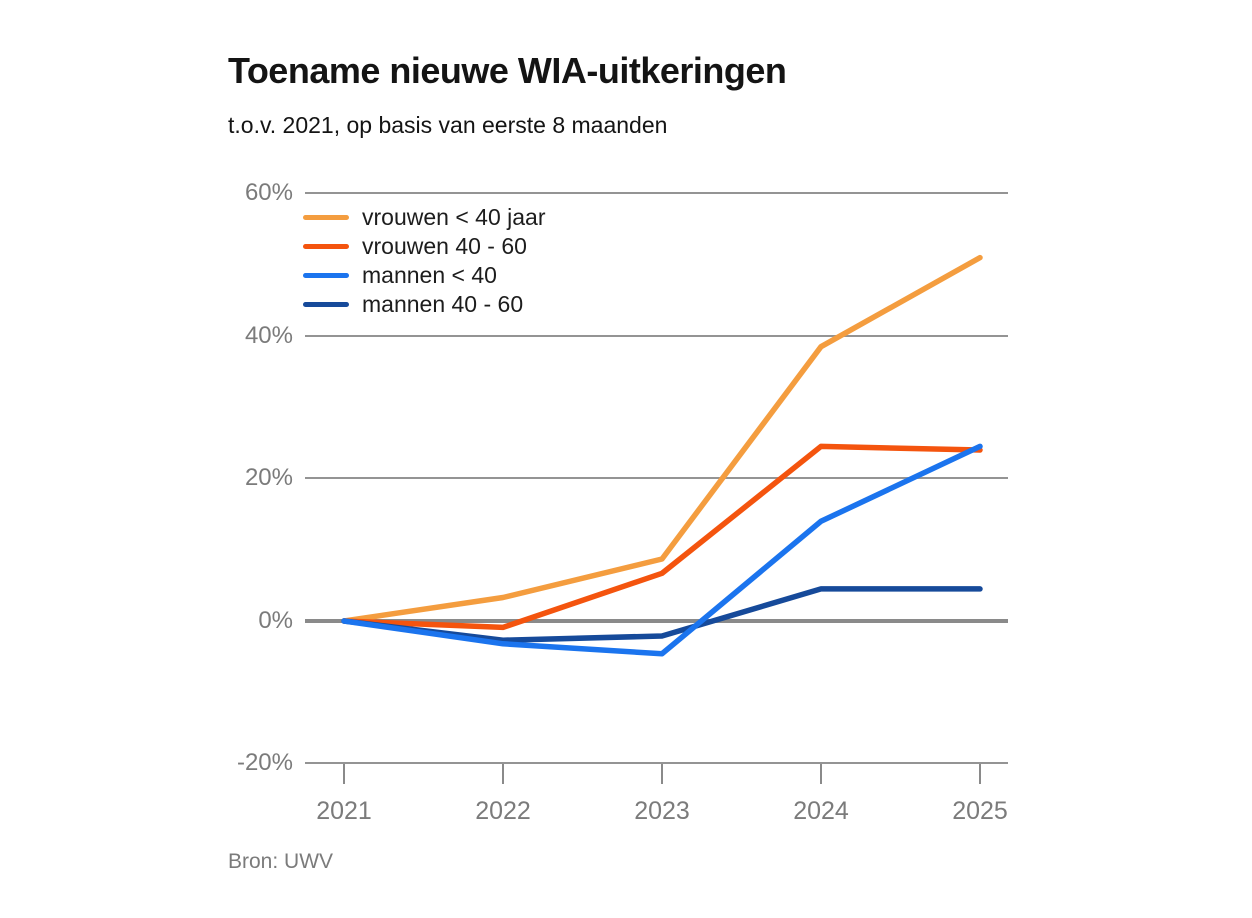 The width and height of the screenshot is (1252, 918). Describe the element at coordinates (264, 762) in the screenshot. I see `y-axis-label-minus20: -20%` at that location.